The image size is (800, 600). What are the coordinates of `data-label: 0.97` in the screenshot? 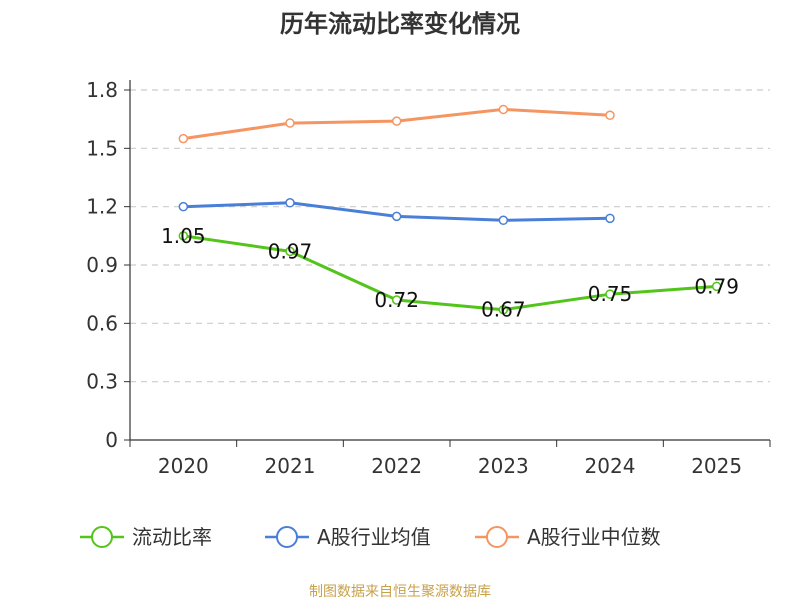 It's located at (290, 251).